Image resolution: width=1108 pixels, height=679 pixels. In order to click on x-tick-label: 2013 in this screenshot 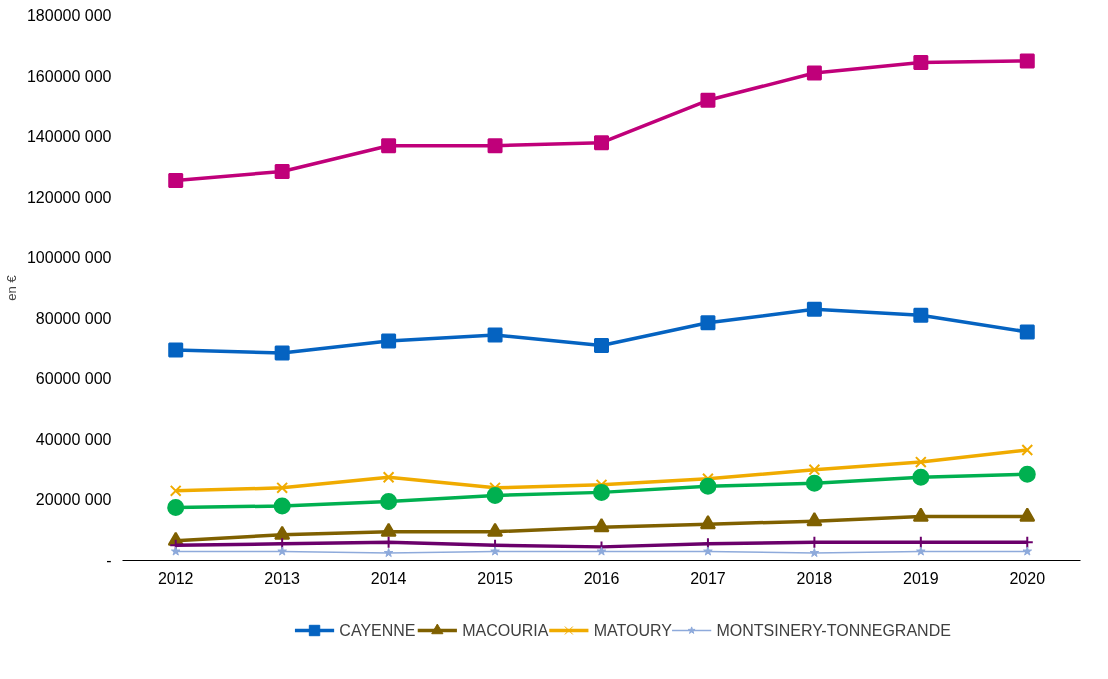, I will do `click(282, 578)`.